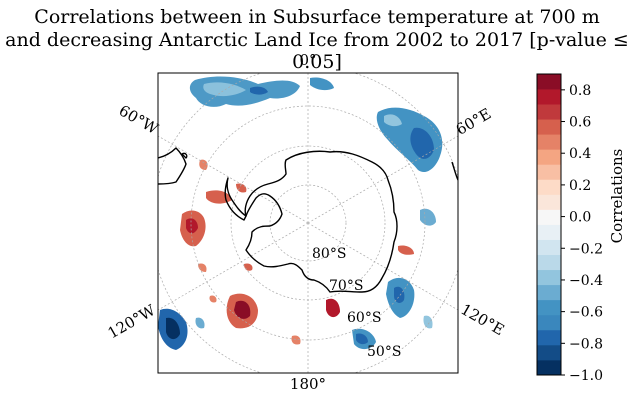  What do you see at coordinates (586, 376) in the screenshot?
I see `colorbar-tick-label: −1.0` at bounding box center [586, 376].